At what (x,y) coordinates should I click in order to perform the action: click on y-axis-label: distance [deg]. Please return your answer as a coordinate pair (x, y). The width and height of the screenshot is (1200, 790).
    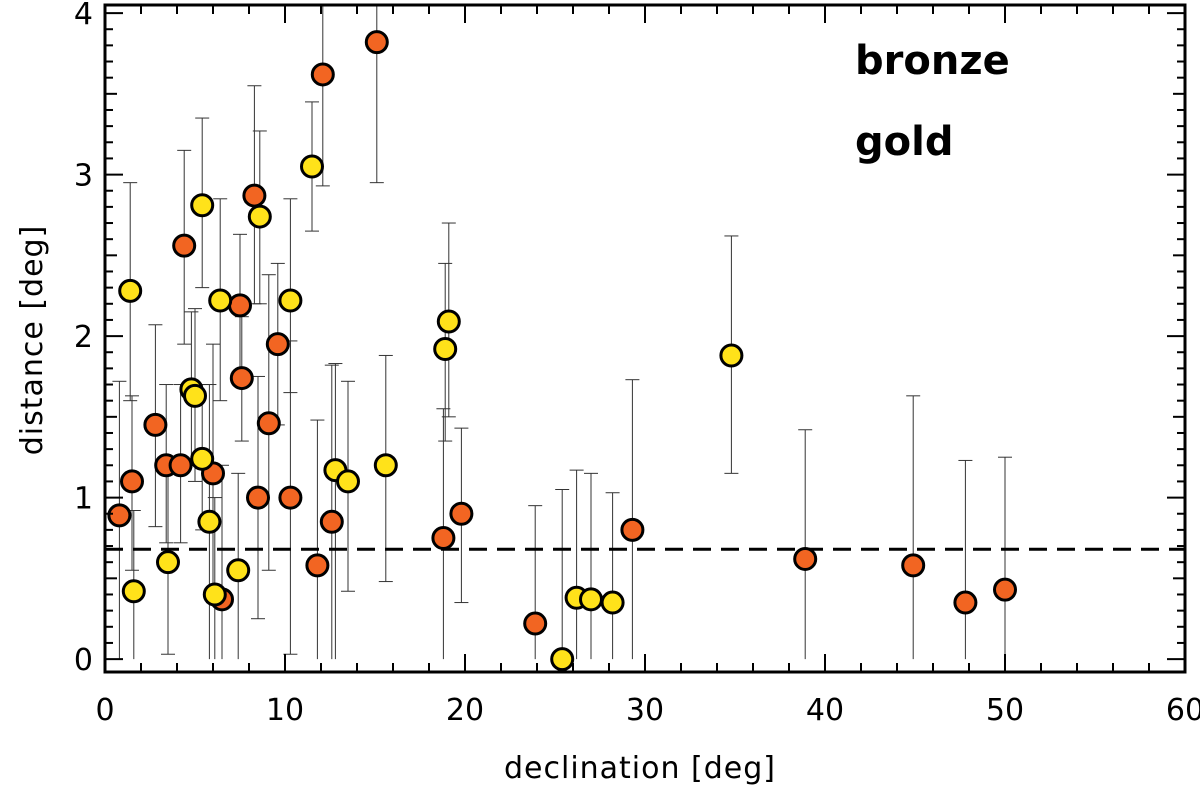
    Looking at the image, I should click on (32, 340).